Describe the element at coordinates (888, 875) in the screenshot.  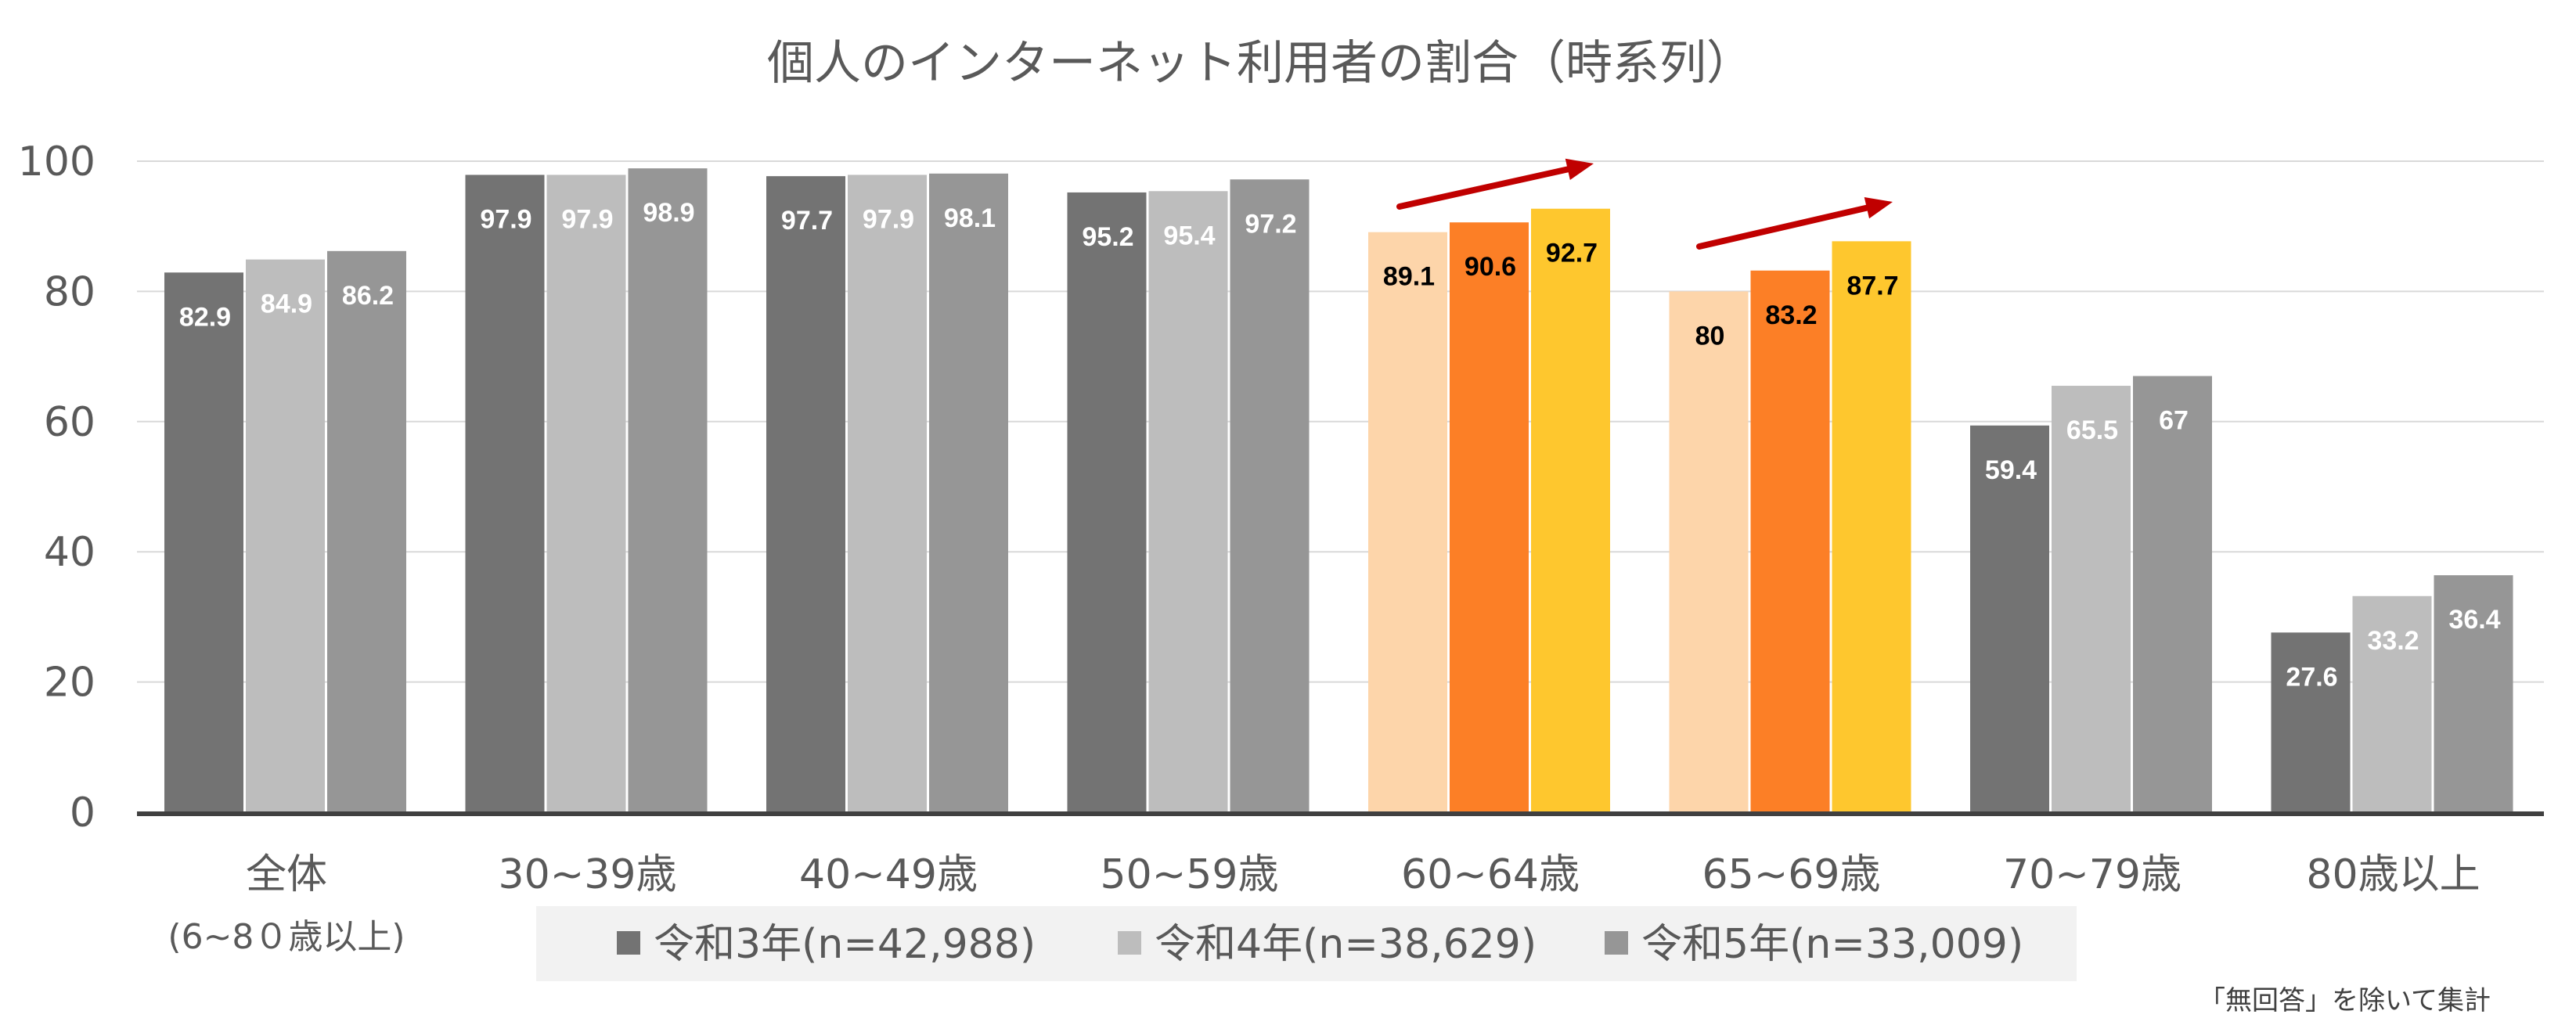
I see `x-tick-label: 40~49歳` at that location.